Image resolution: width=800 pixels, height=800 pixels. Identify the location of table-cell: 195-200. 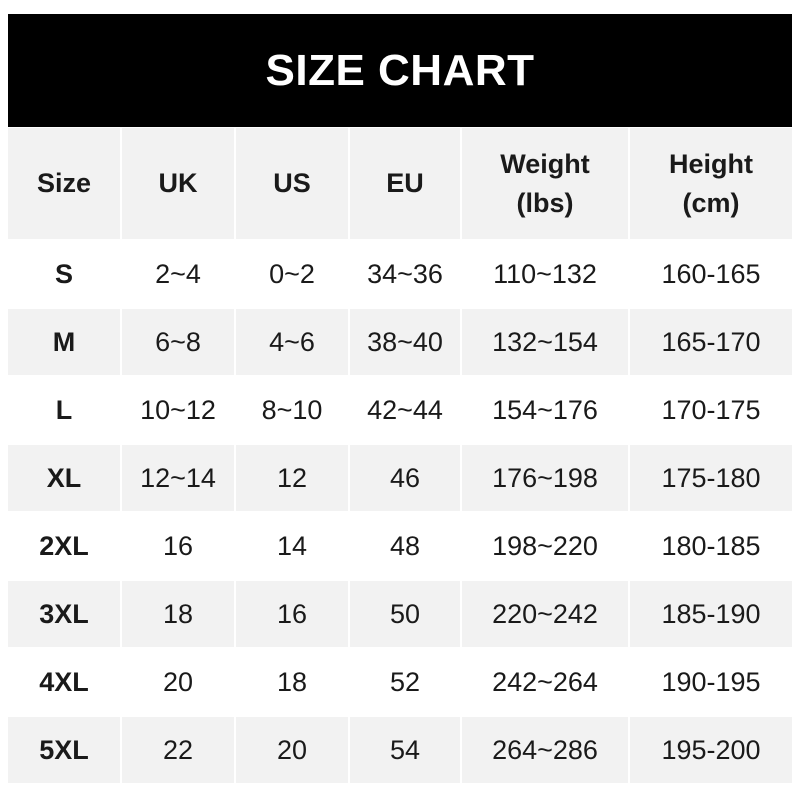
(711, 750).